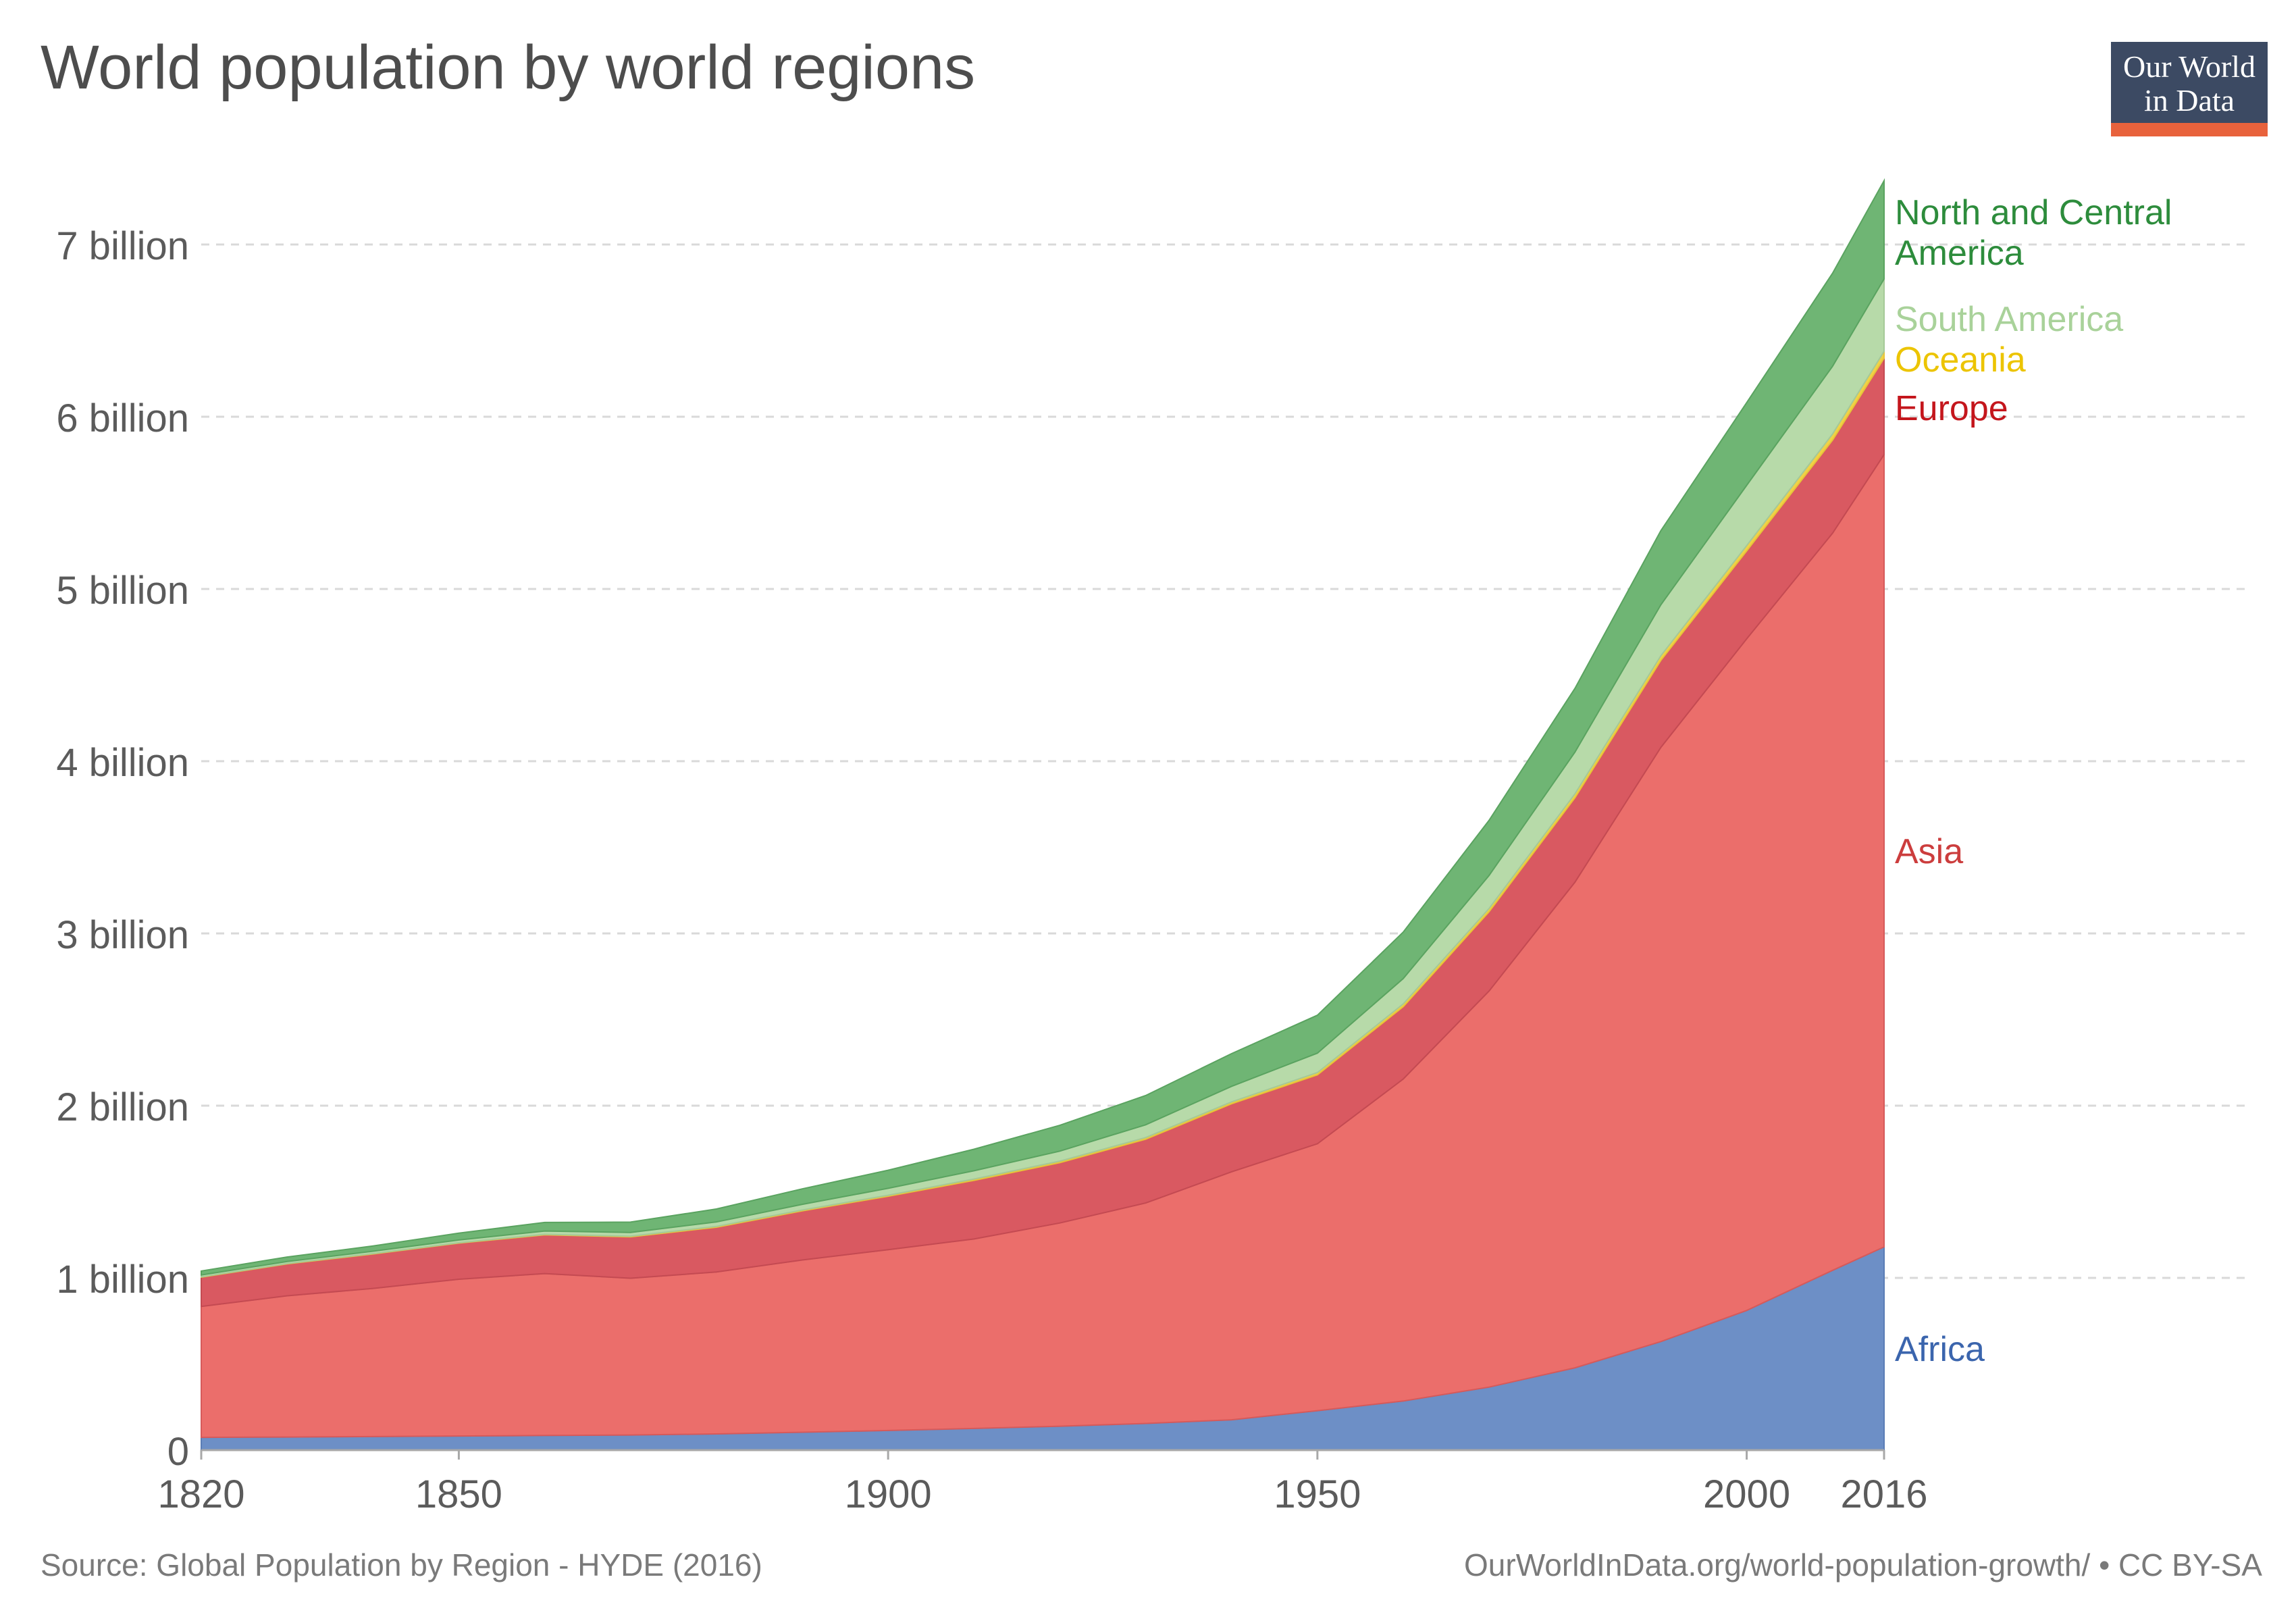 Image resolution: width=2296 pixels, height=1621 pixels. Describe the element at coordinates (122, 935) in the screenshot. I see `y-tick-label: 3 billion` at that location.